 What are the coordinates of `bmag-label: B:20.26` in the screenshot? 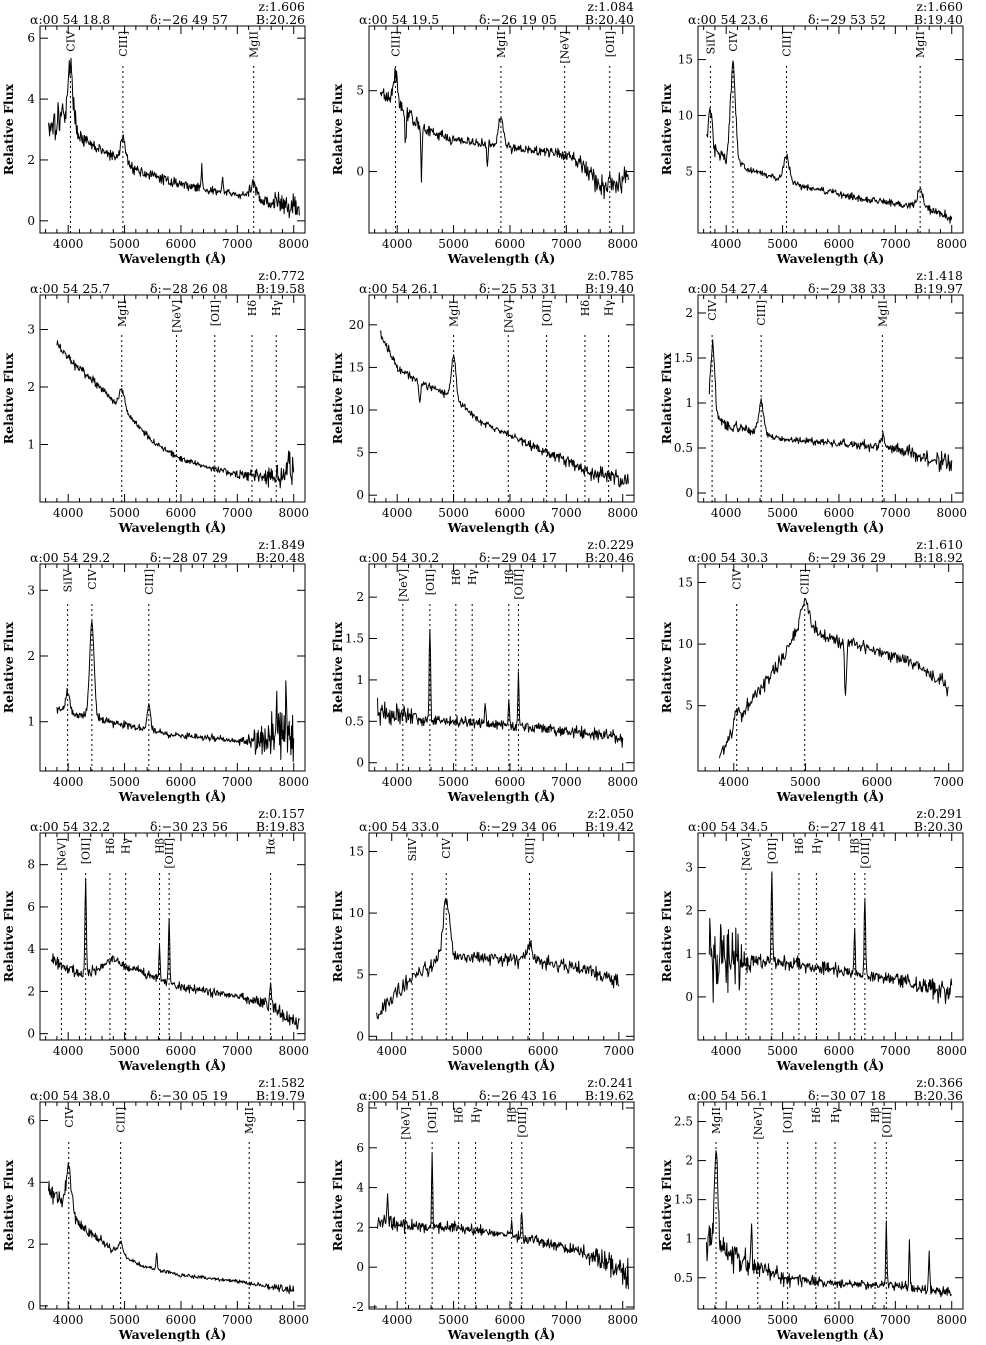 It's located at (280, 19).